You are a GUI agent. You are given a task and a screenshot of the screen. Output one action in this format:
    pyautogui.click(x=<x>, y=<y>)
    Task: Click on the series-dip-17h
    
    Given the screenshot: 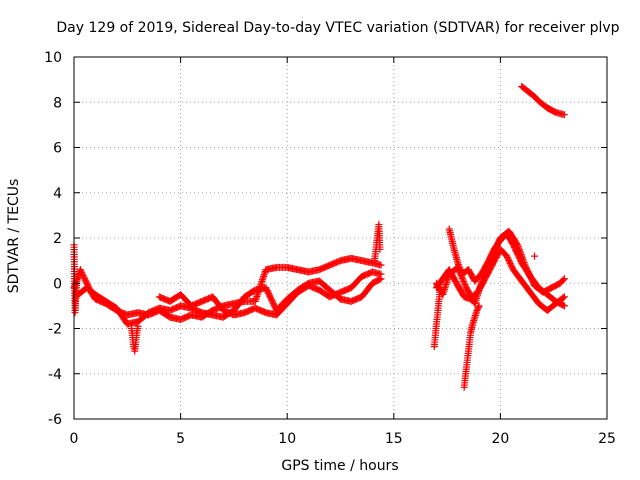 What is the action you would take?
    pyautogui.click(x=437, y=317)
    